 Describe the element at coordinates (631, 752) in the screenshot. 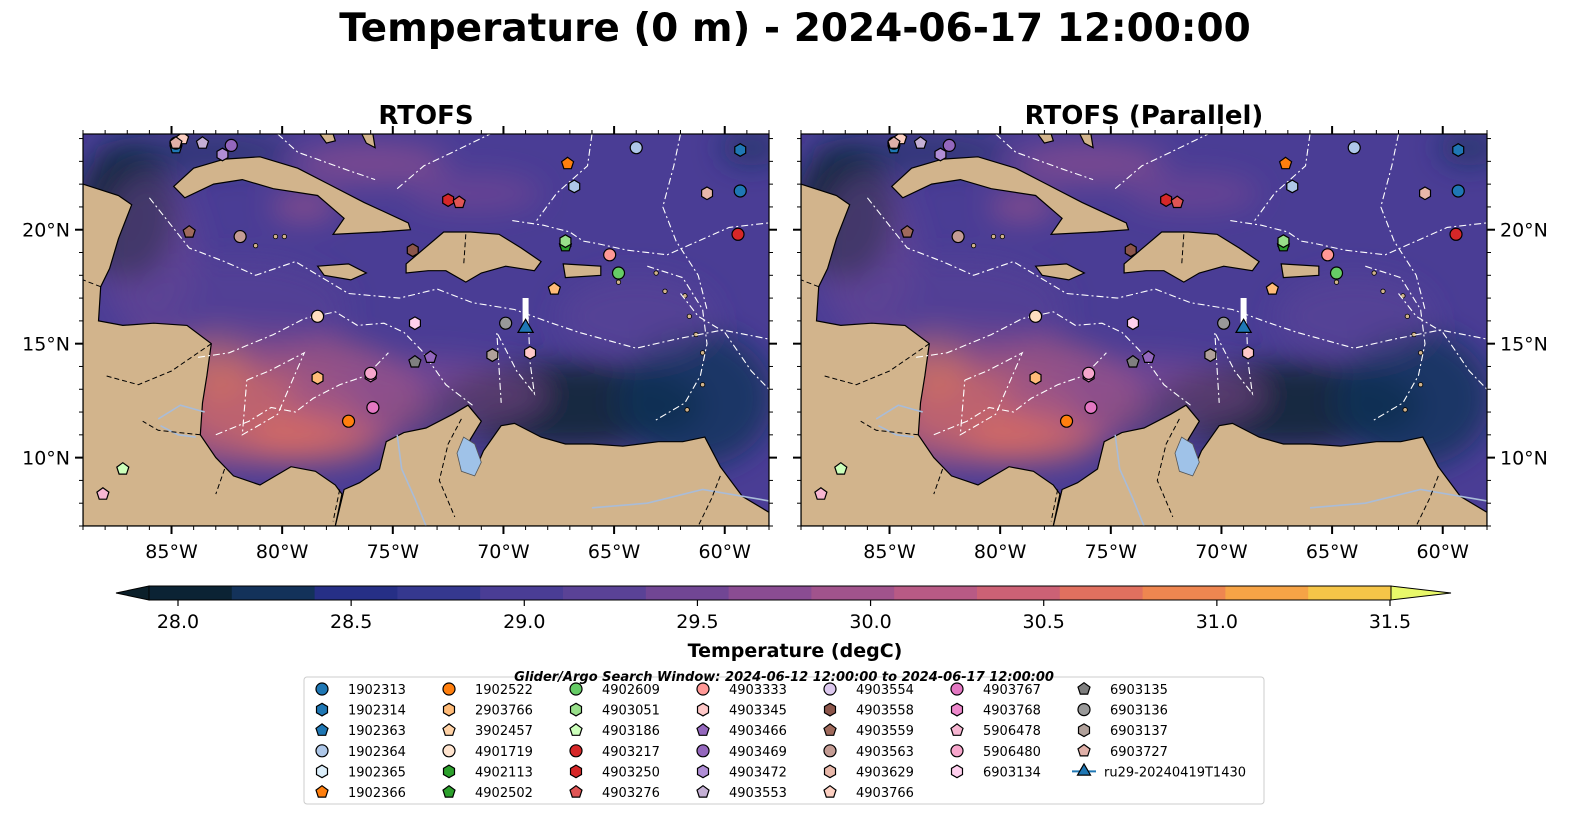

I see `legend-label: 4903217` at that location.